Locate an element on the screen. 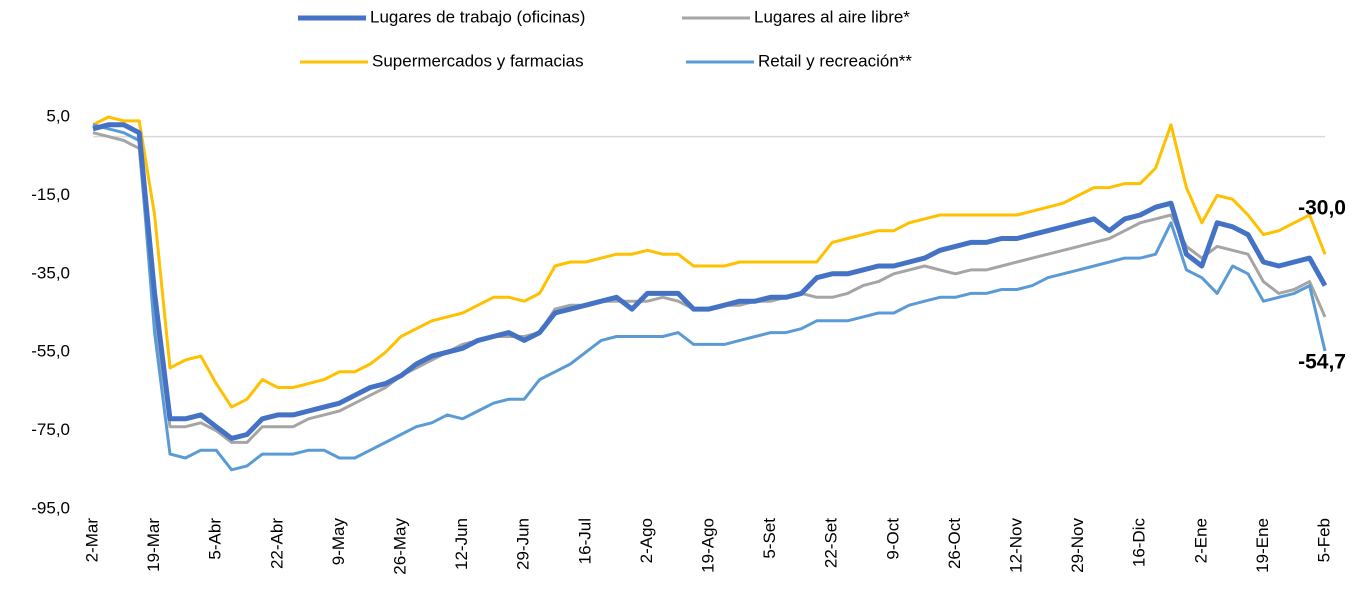  x-tick-label: 2-Mar is located at coordinates (91, 540).